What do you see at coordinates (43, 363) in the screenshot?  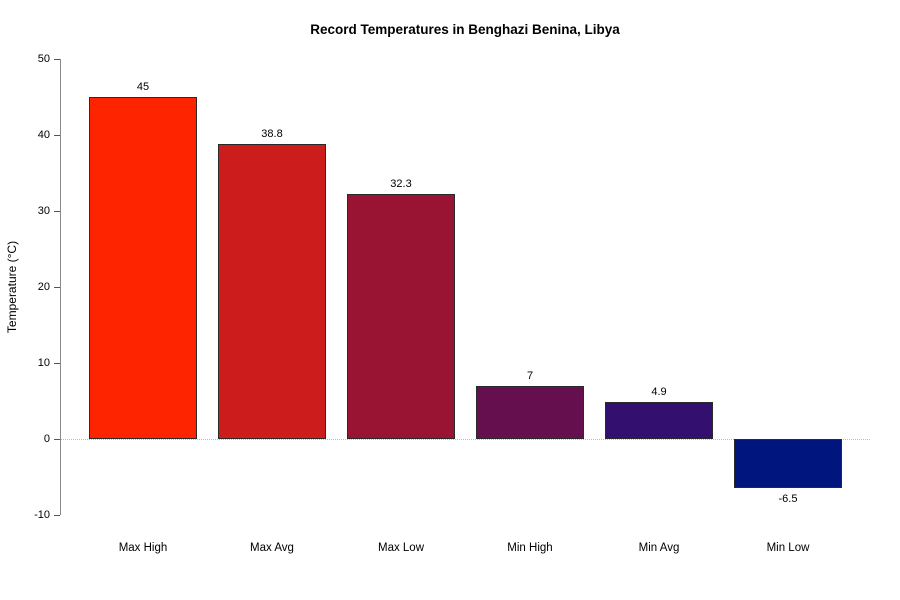 I see `y-tick-label: 10` at bounding box center [43, 363].